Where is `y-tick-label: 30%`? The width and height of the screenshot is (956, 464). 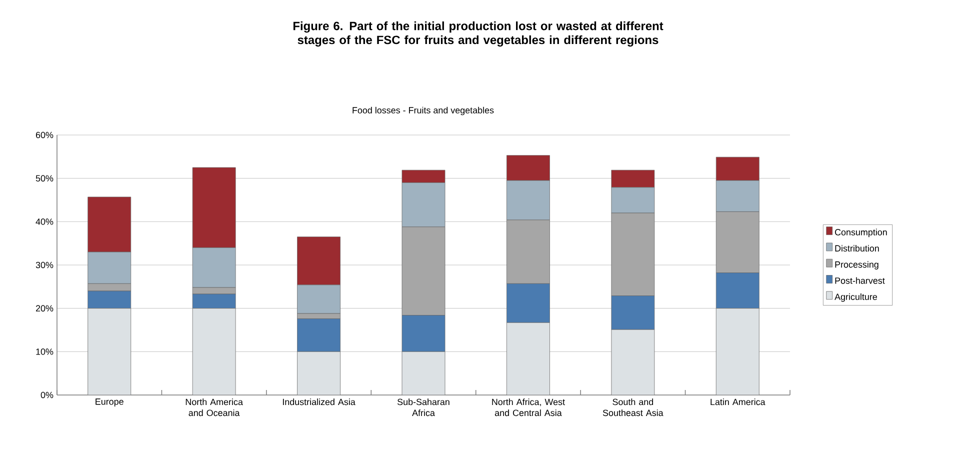
y-tick-label: 30% is located at coordinates (45, 265).